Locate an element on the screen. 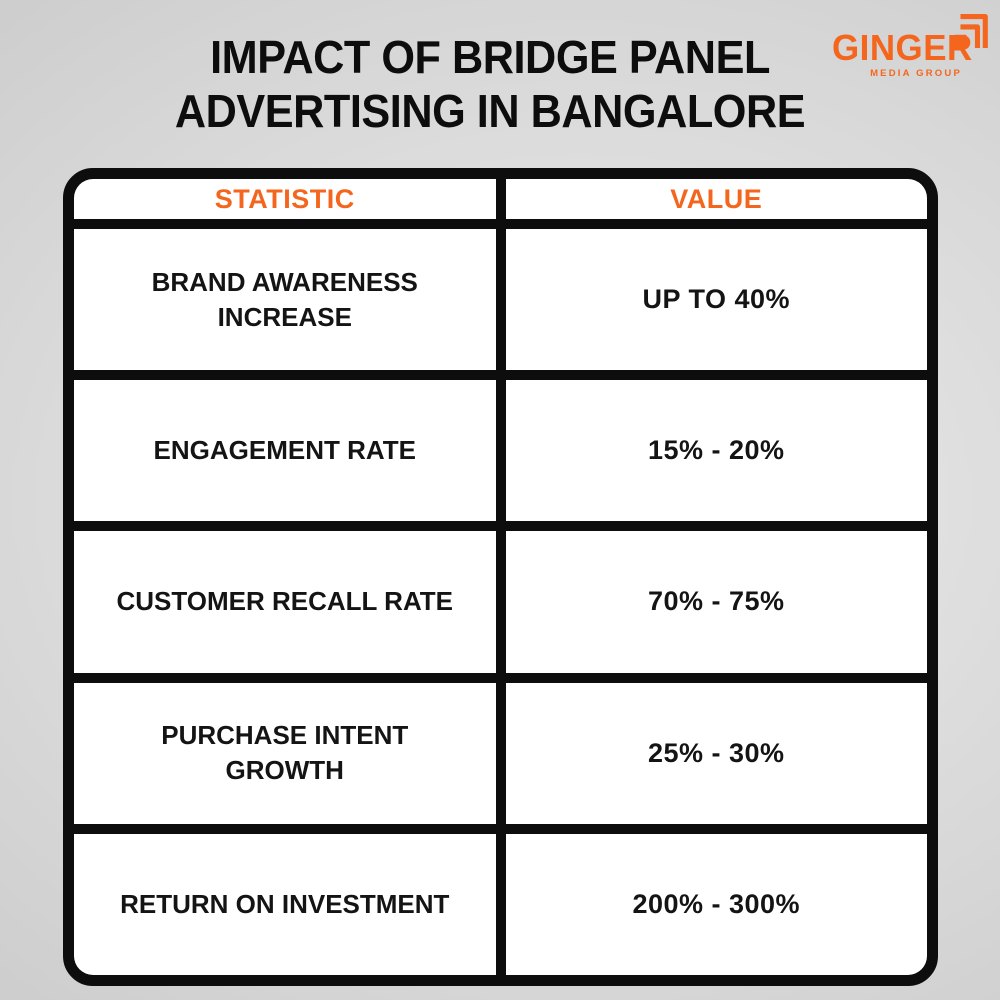 The width and height of the screenshot is (1000, 1000). table-row-5-statistic: RETURN ON INVESTMENT is located at coordinates (285, 904).